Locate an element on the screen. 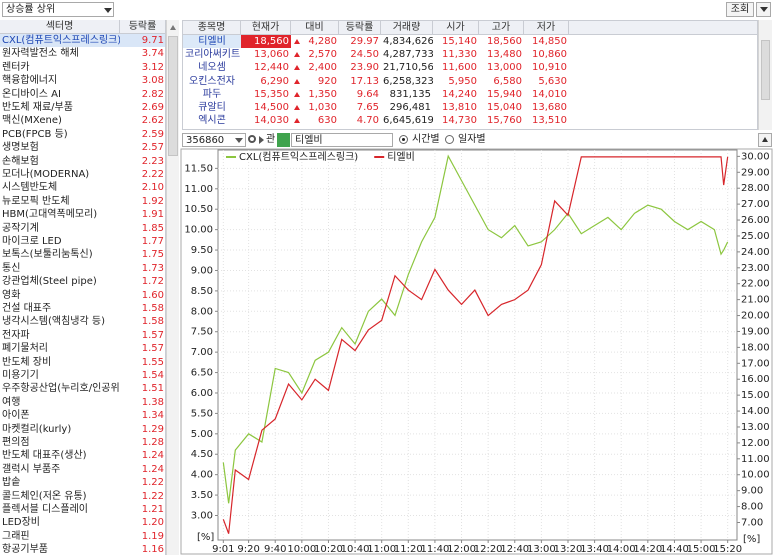  sector-name: PCB(FPCB 등) is located at coordinates (35, 134).